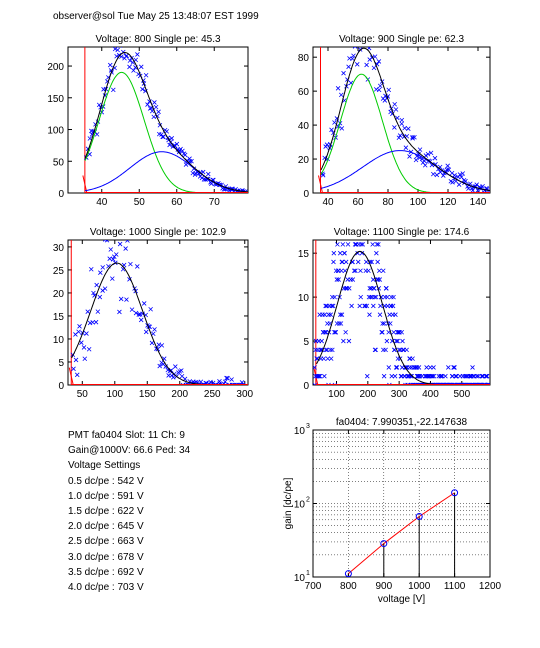  Describe the element at coordinates (405, 133) in the screenshot. I see `gauss1-curve` at that location.